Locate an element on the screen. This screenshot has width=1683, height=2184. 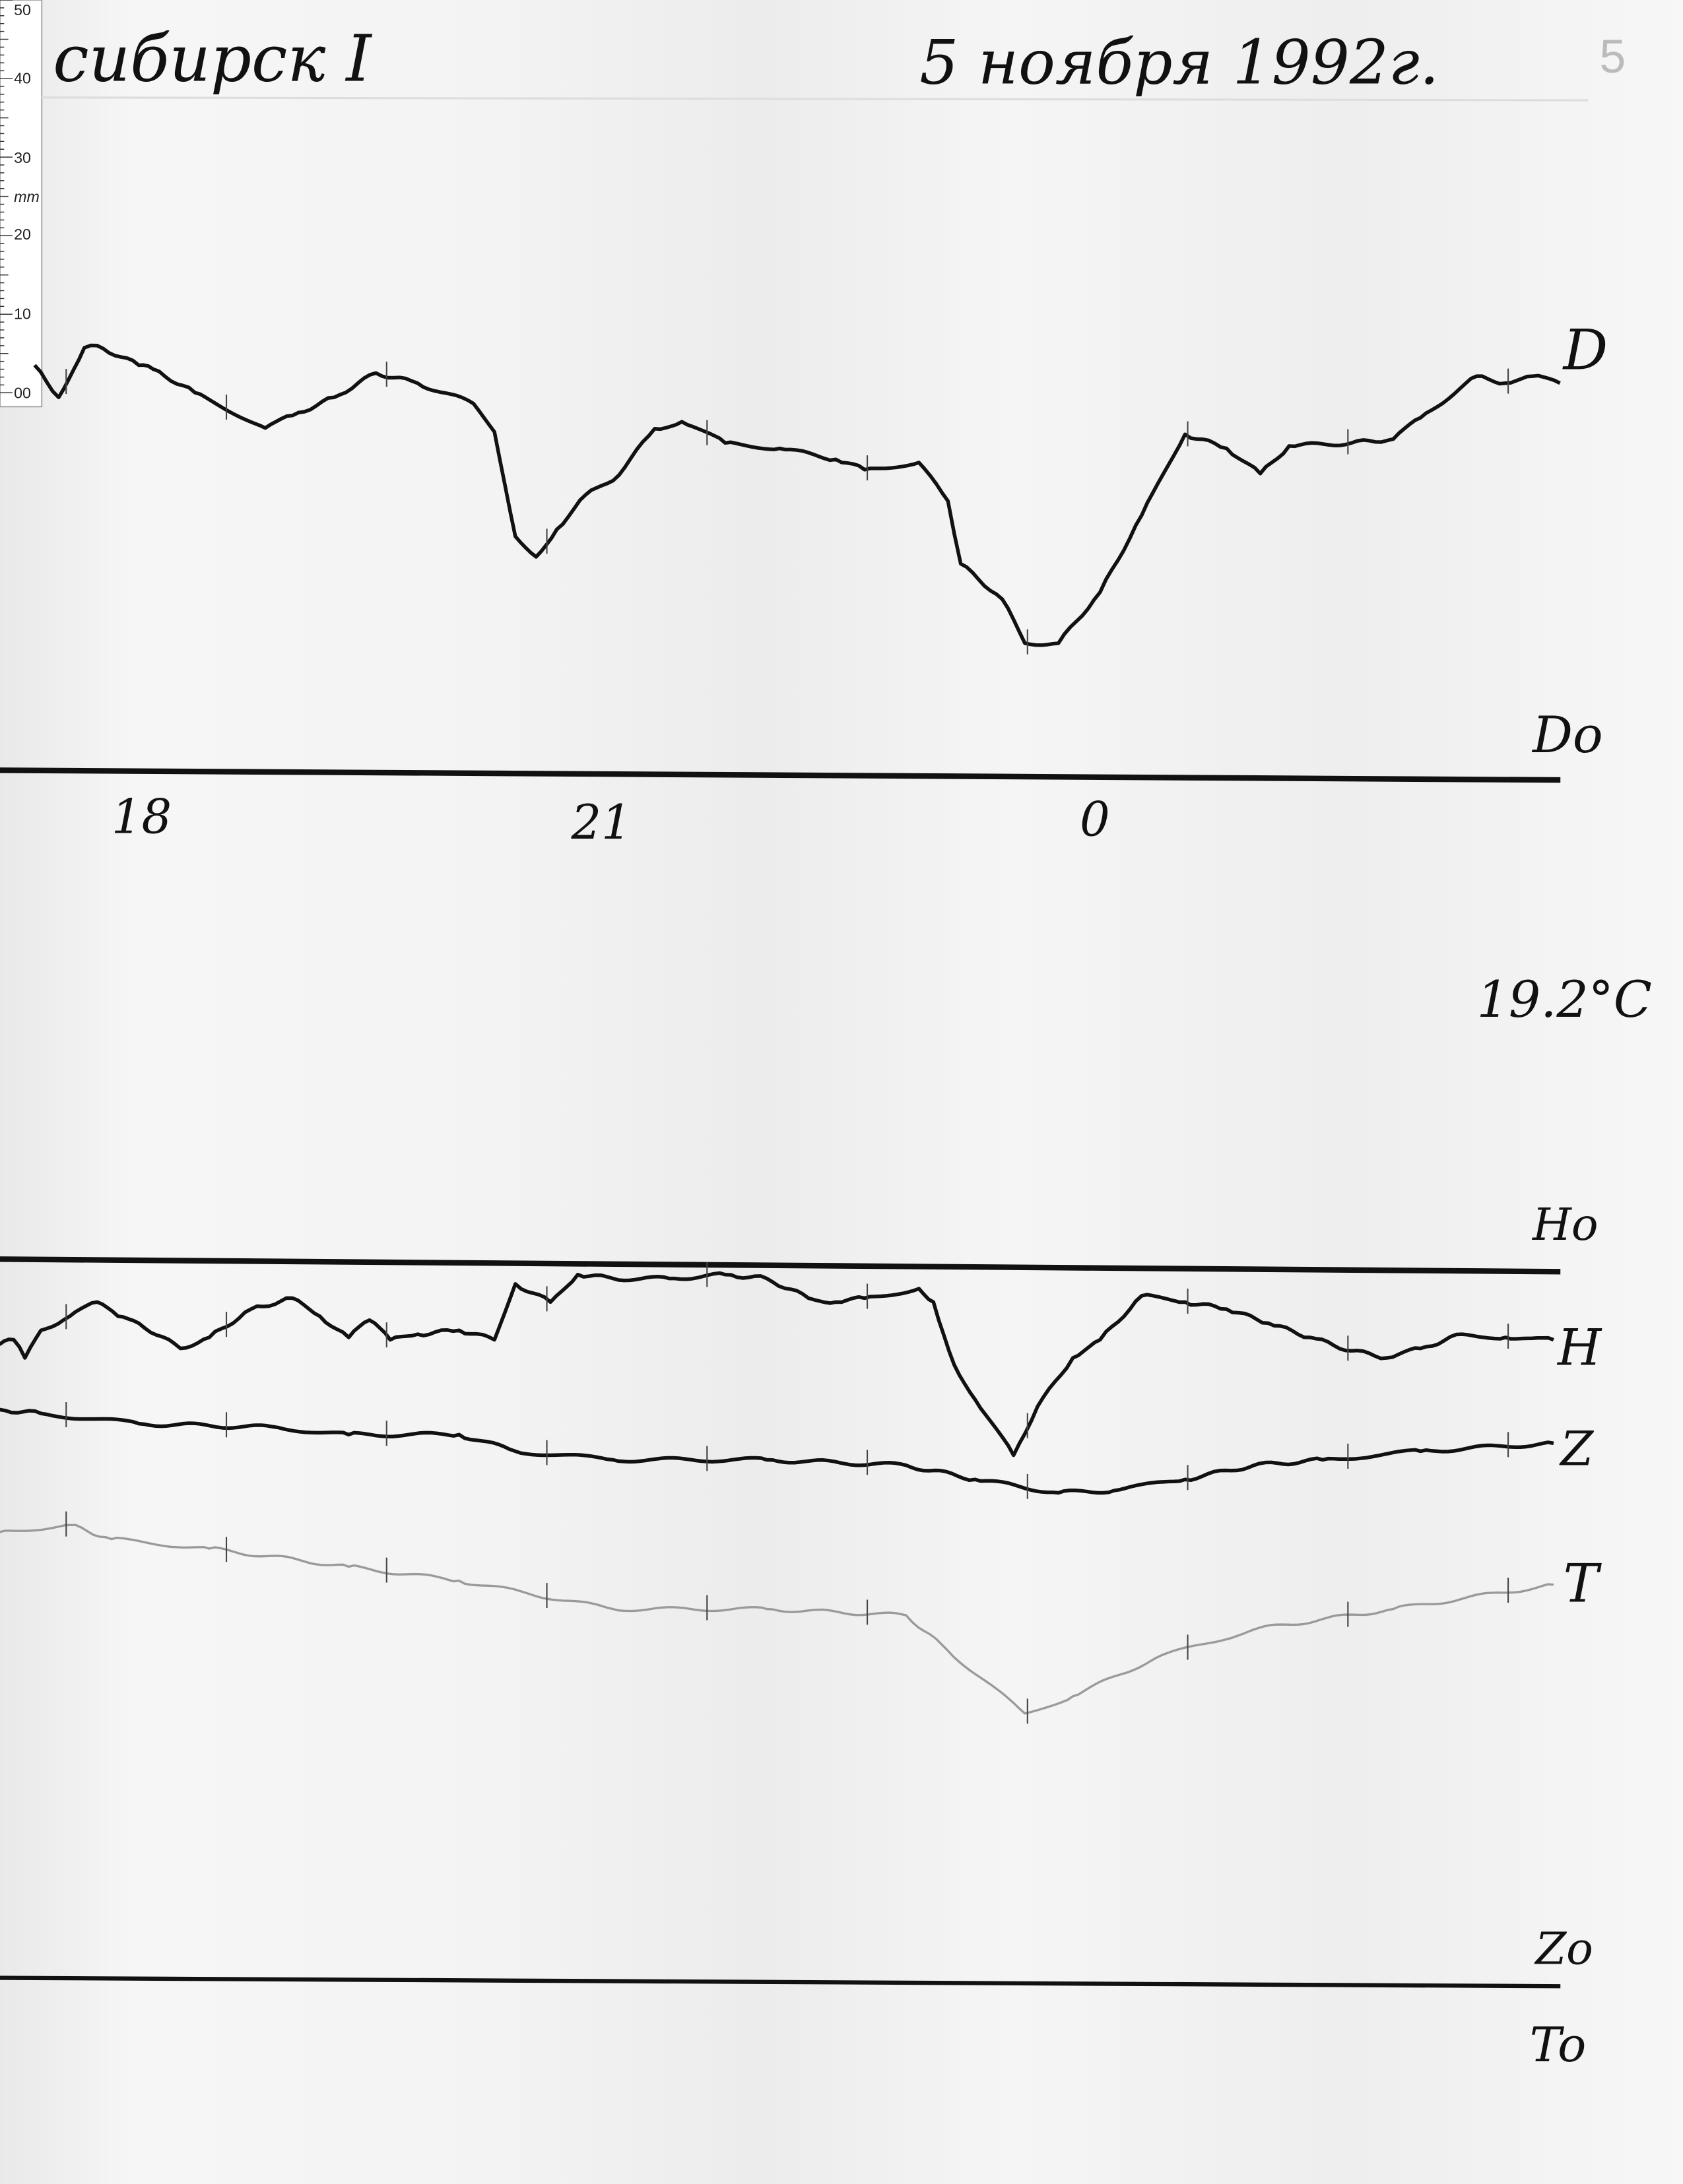
trace-h is located at coordinates (777, 1364).